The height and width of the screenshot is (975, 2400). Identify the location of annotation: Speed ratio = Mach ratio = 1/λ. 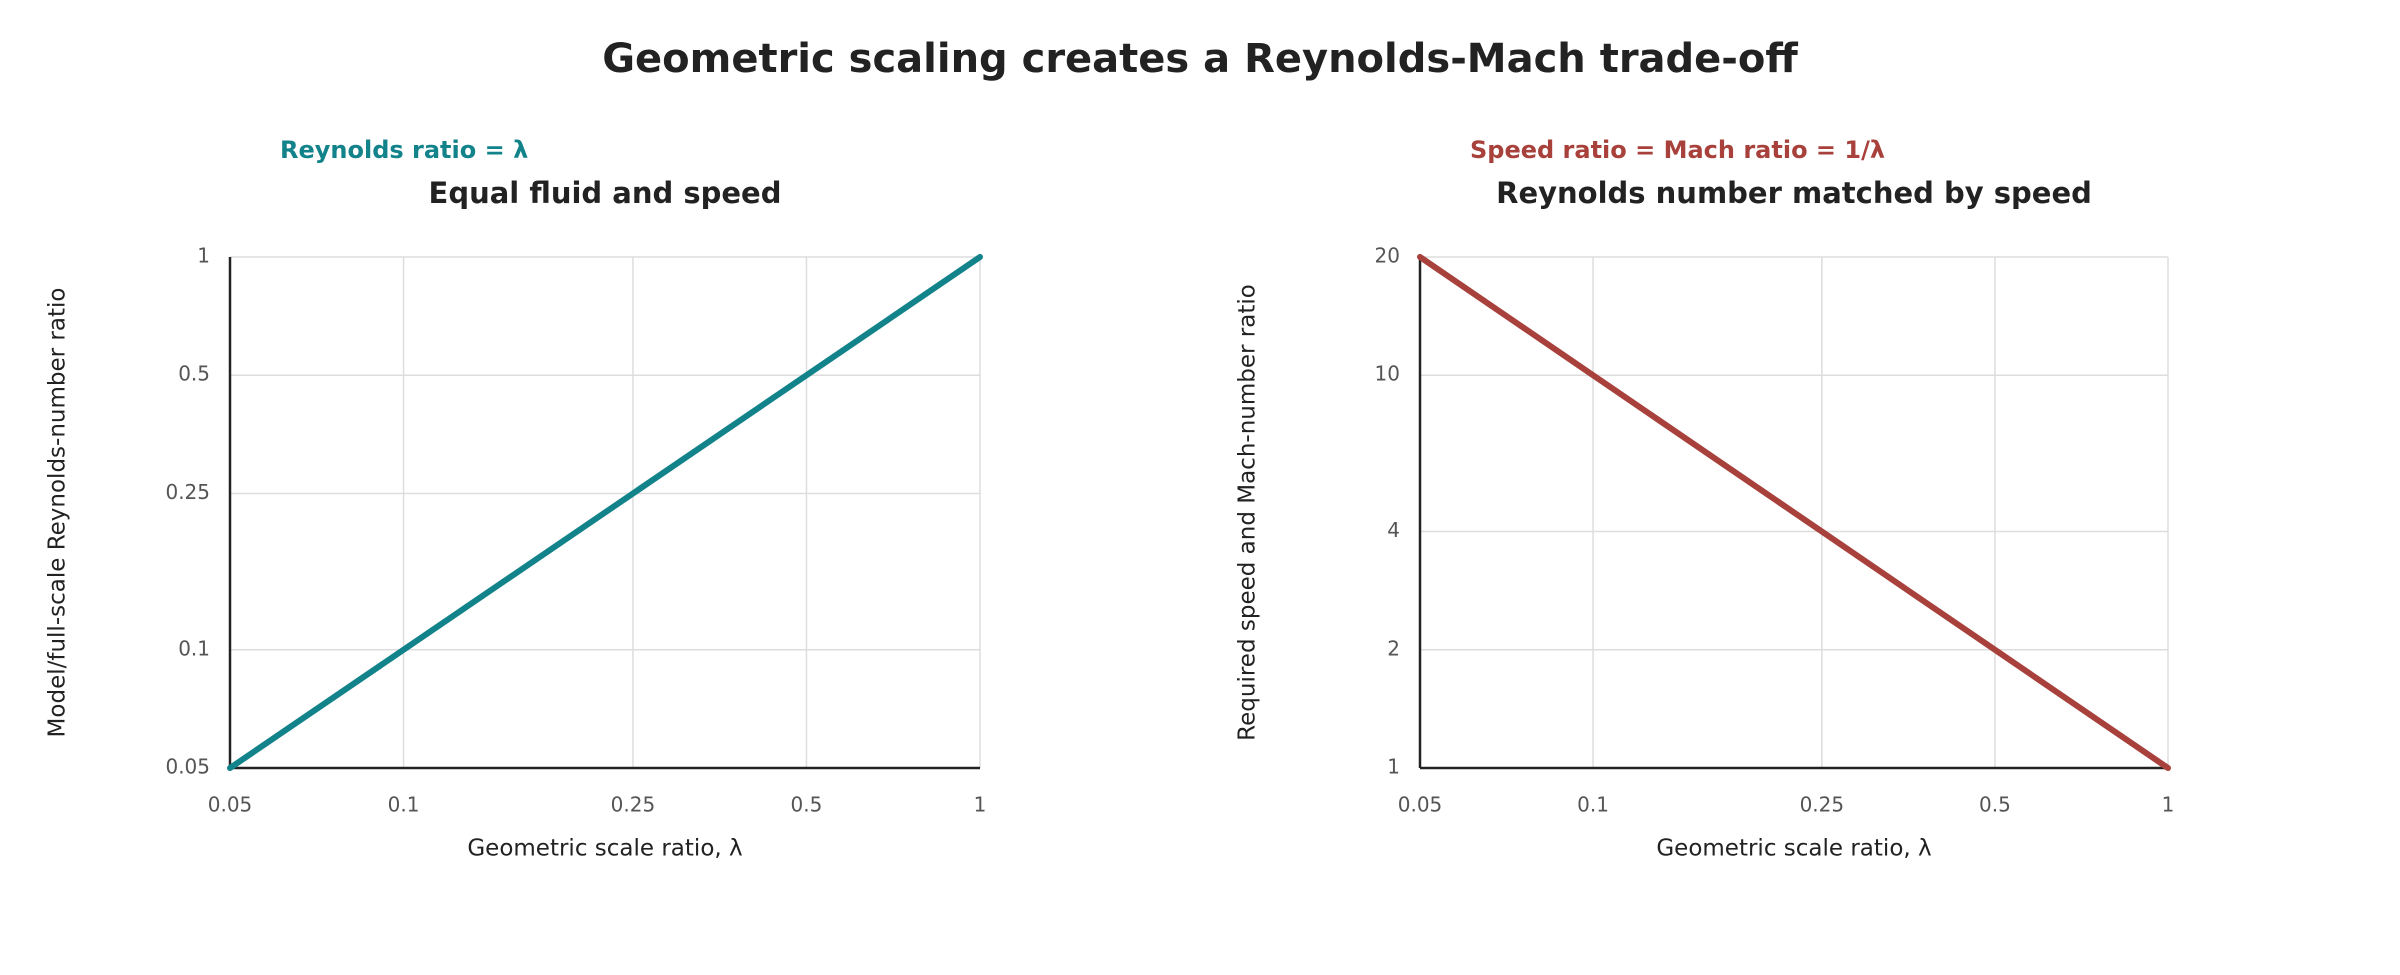
(1677, 150).